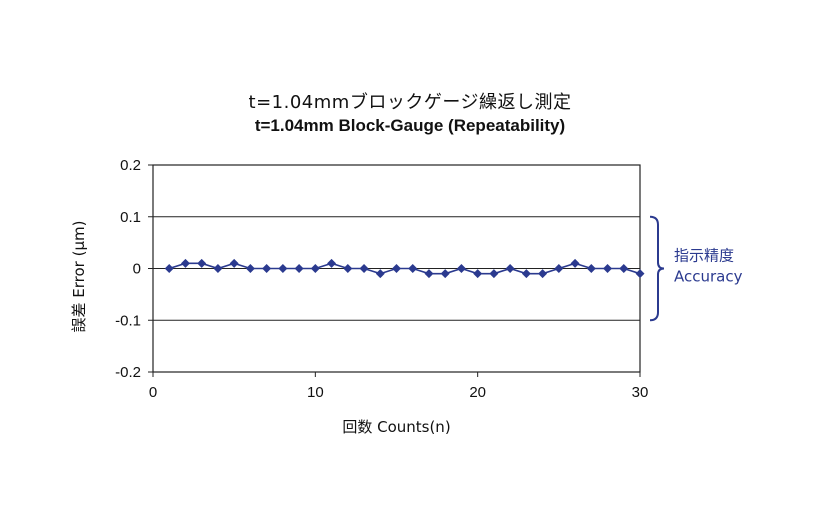 The image size is (820, 520). I want to click on y-tick-label: 0, so click(137, 269).